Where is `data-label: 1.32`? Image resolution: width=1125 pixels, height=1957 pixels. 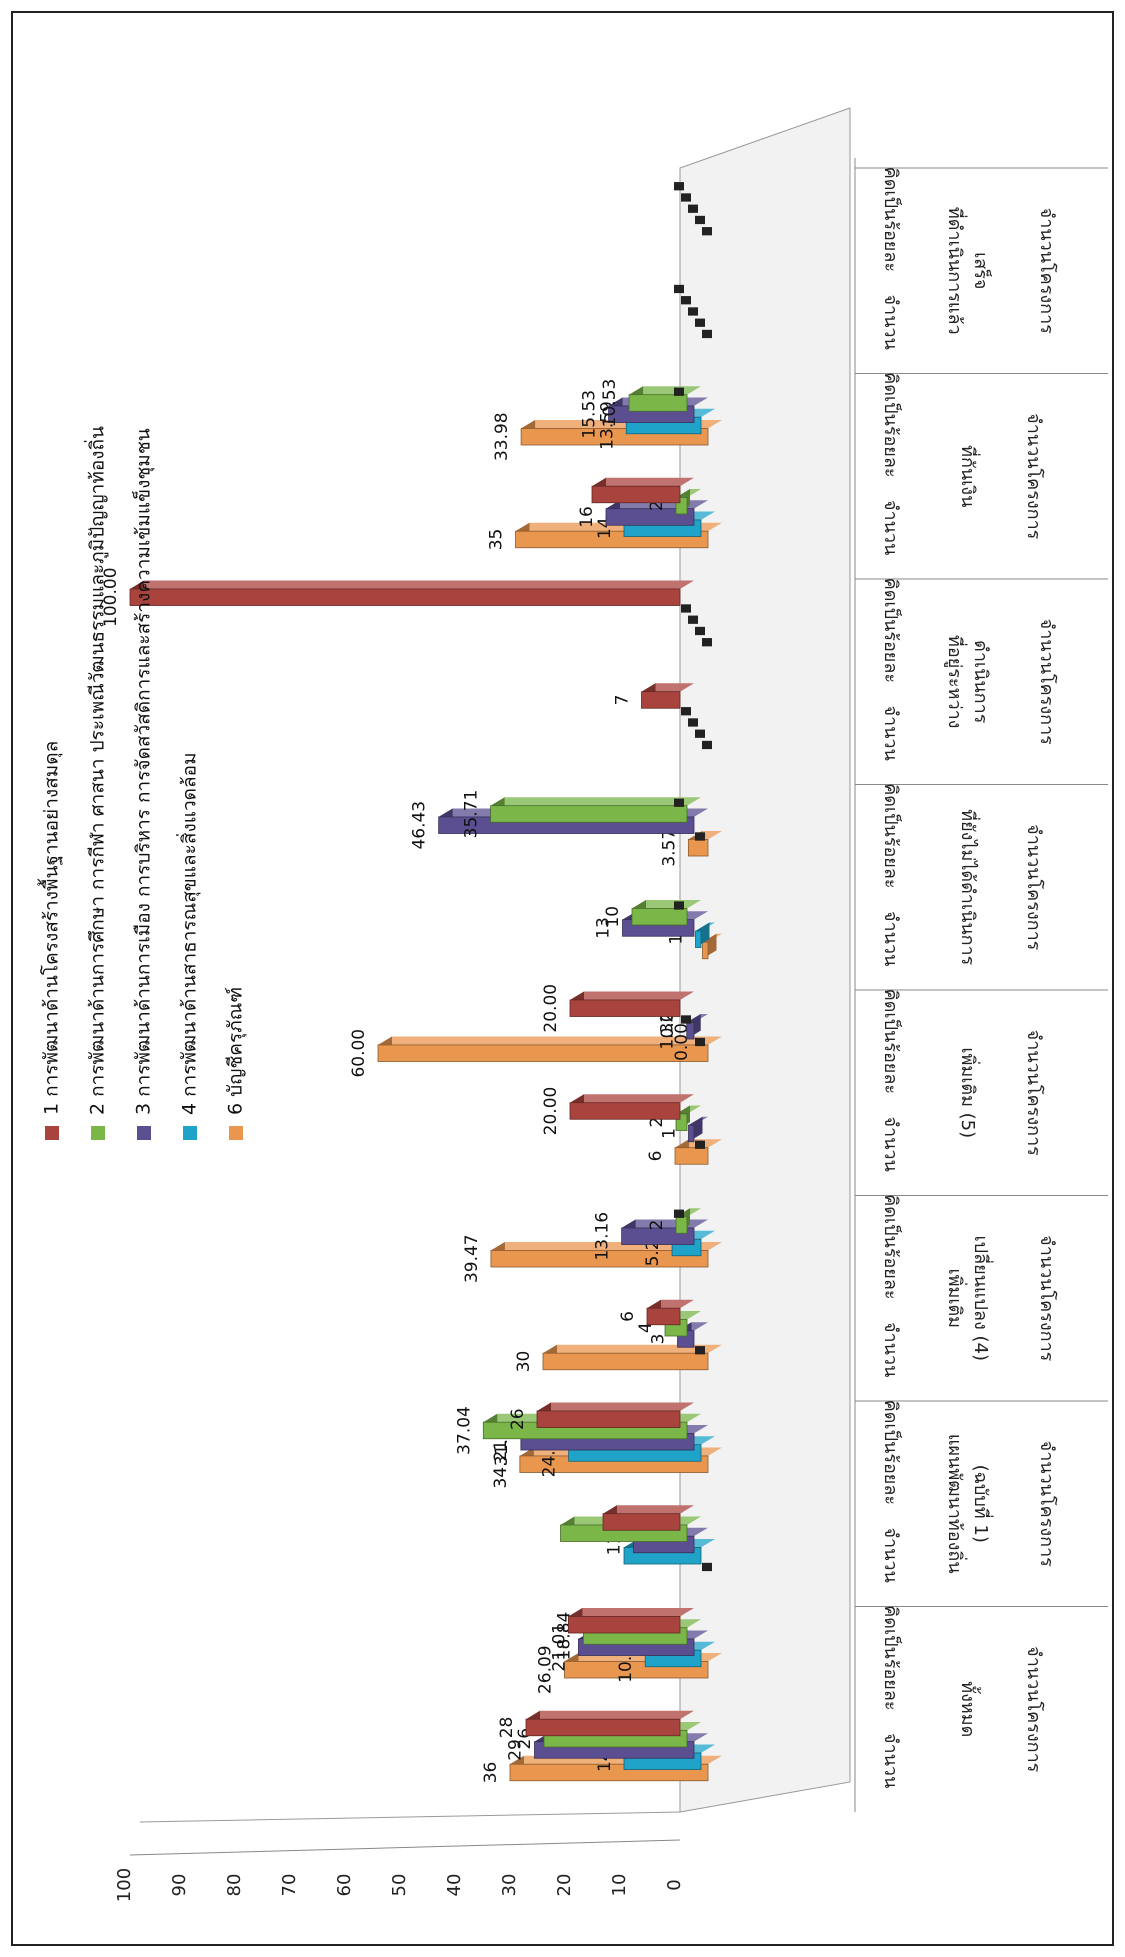 data-label: 1.32 is located at coordinates (668, 1031).